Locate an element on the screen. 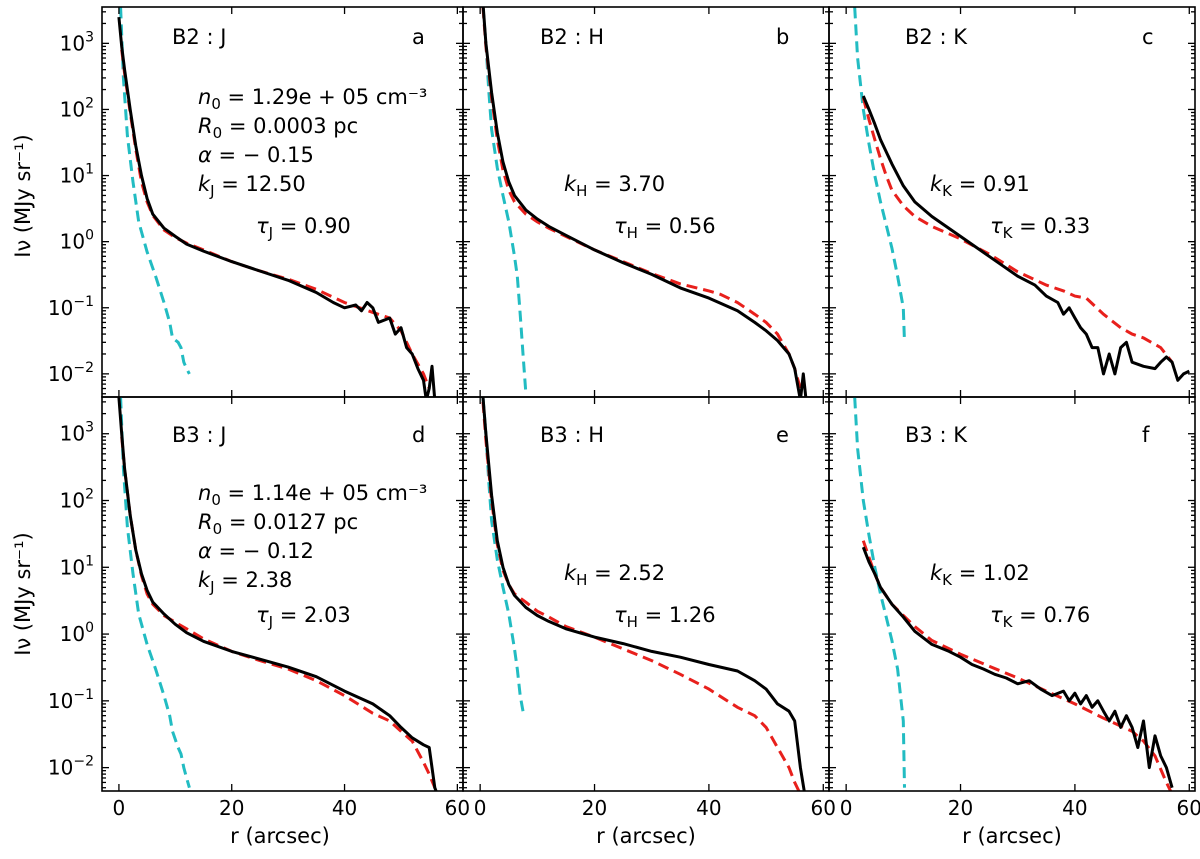 This screenshot has width=1200, height=859. y-axis-label-bottom: Iν (MJy sr⁻¹) is located at coordinates (23, 593).